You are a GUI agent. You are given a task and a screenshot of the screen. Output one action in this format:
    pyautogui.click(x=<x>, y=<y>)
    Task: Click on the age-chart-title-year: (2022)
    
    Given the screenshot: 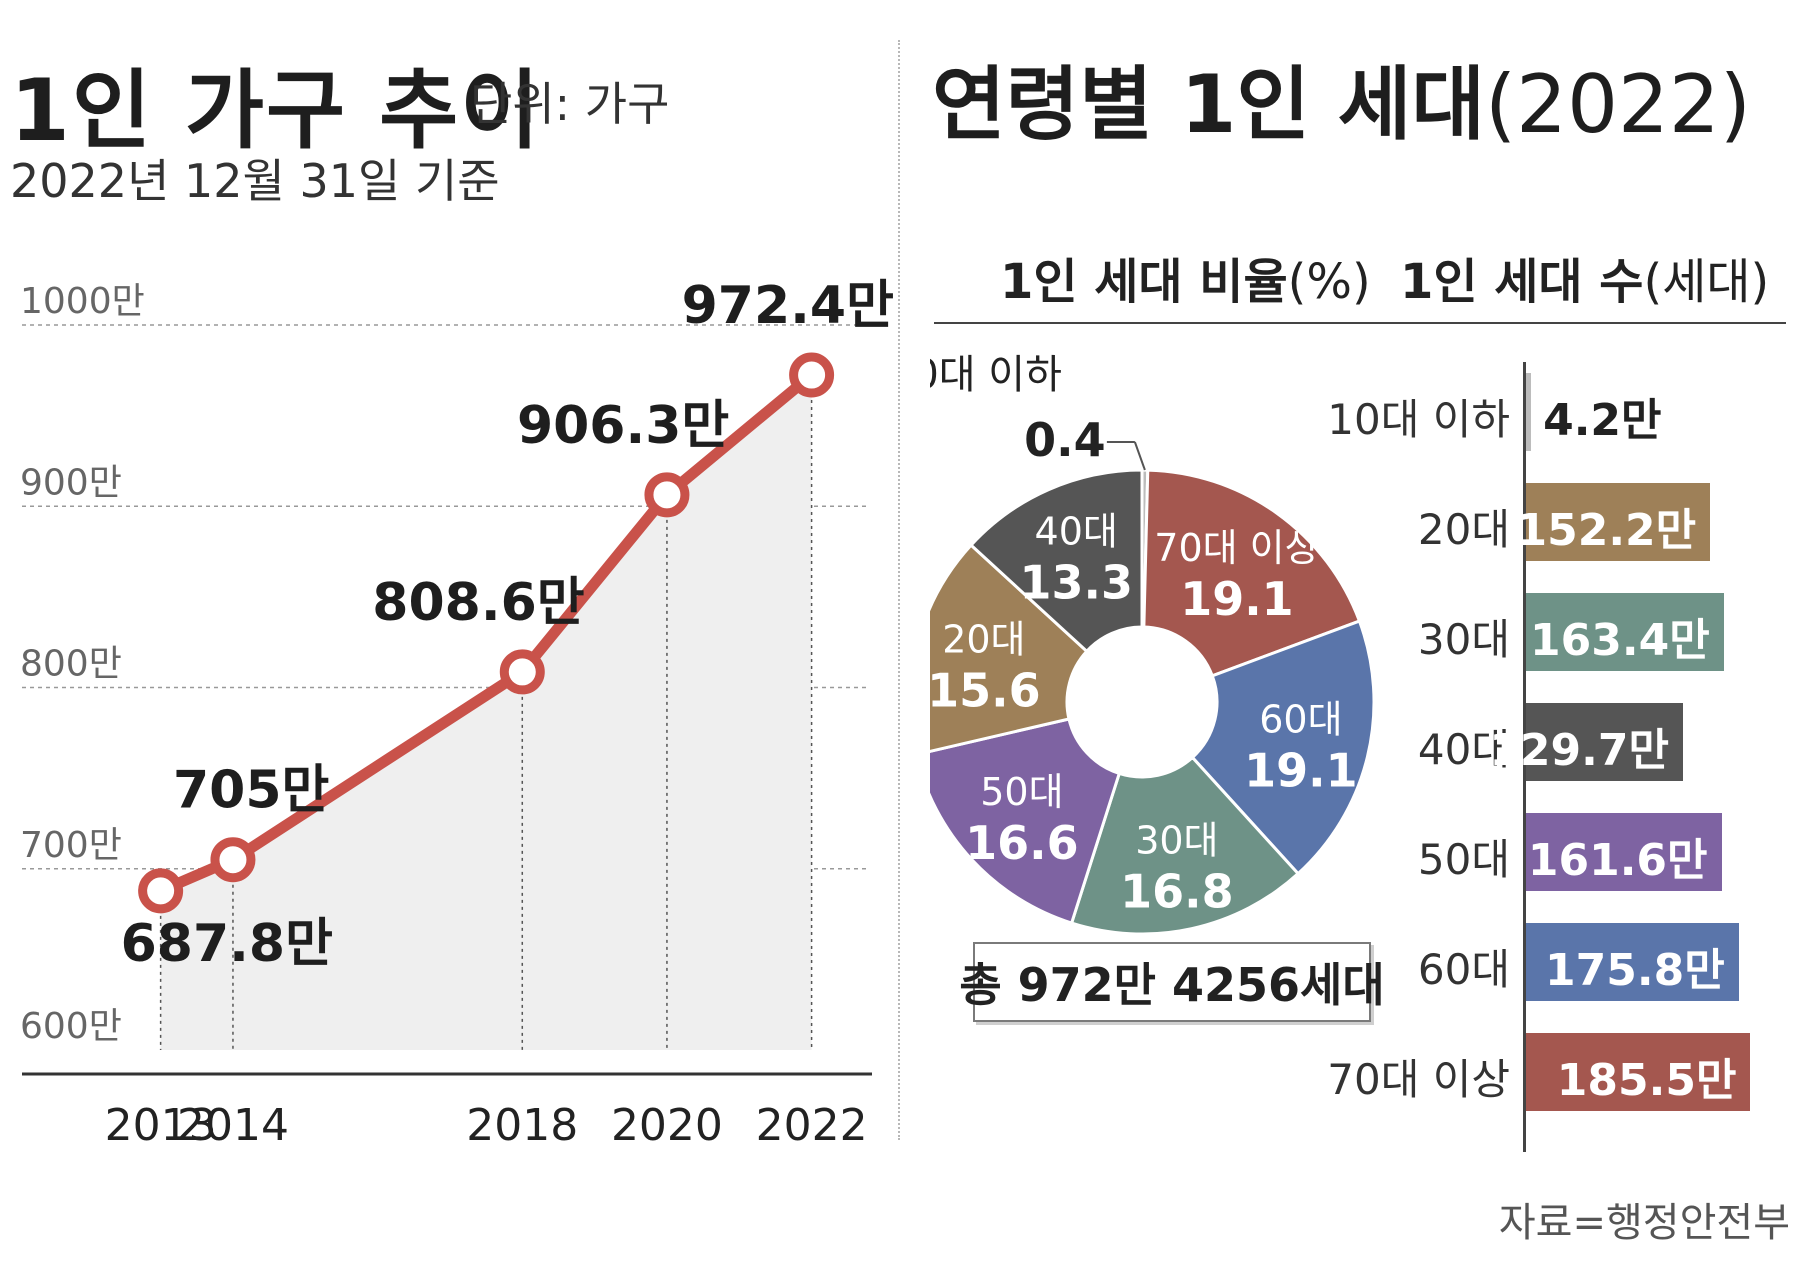 What is the action you would take?
    pyautogui.click(x=1617, y=104)
    